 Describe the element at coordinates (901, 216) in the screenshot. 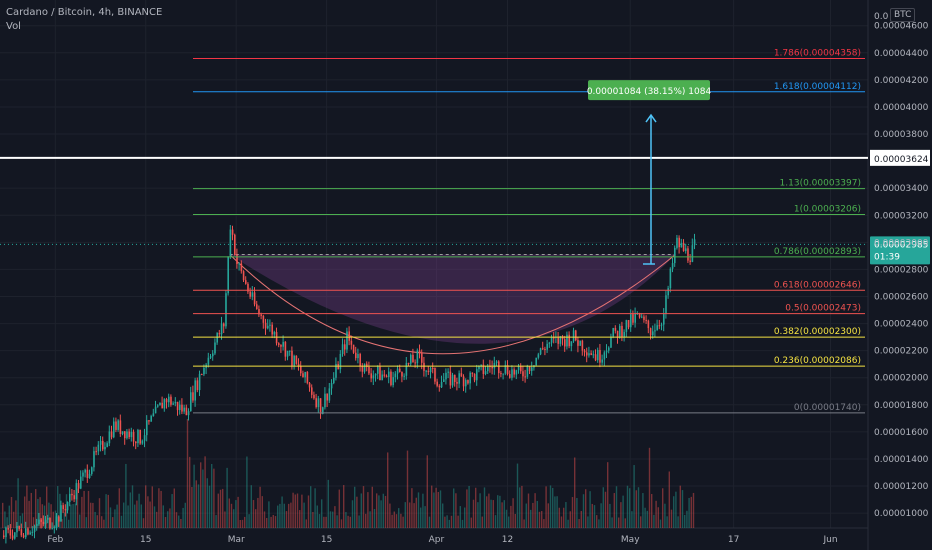

I see `y-tick-label: 0.00003200` at that location.